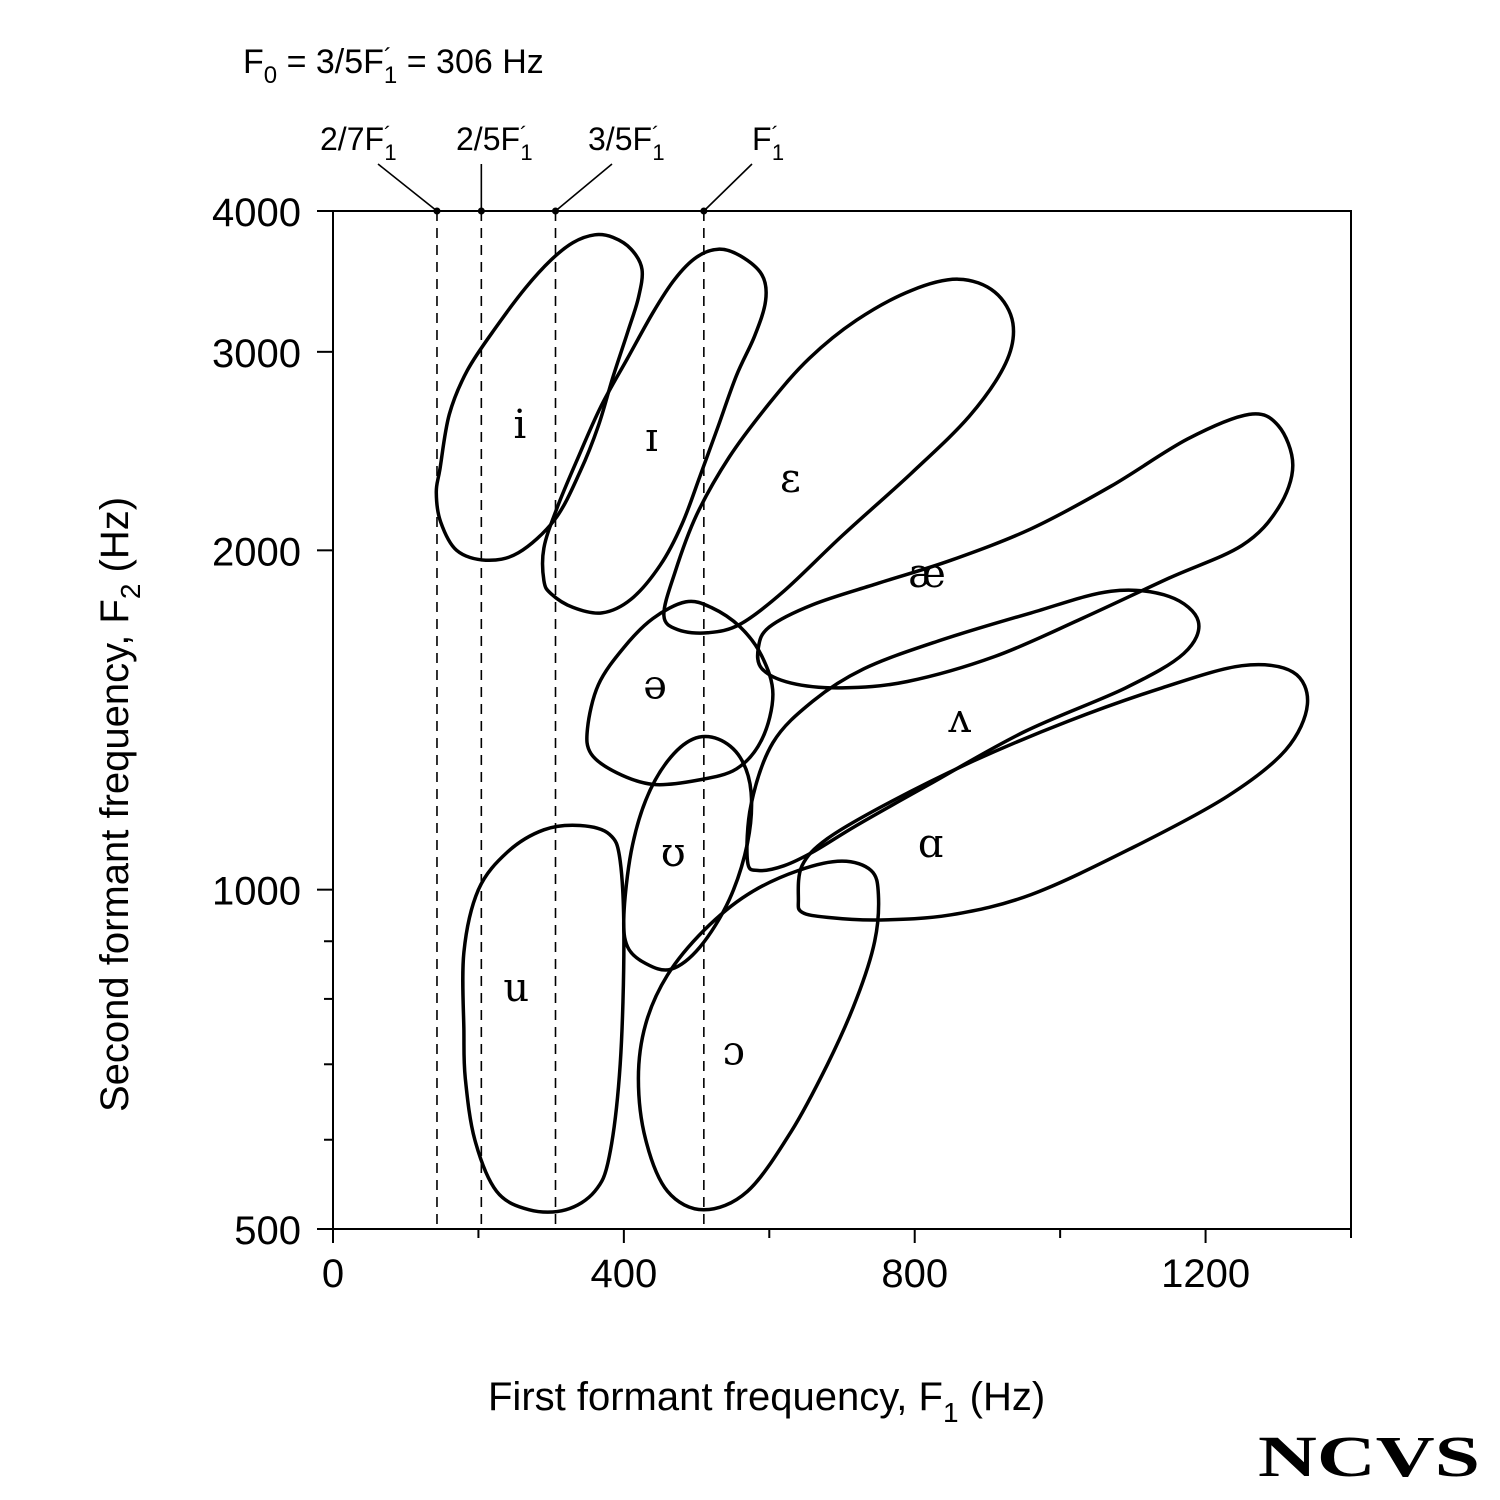  I want to click on title-sub1: 1, so click(390, 75).